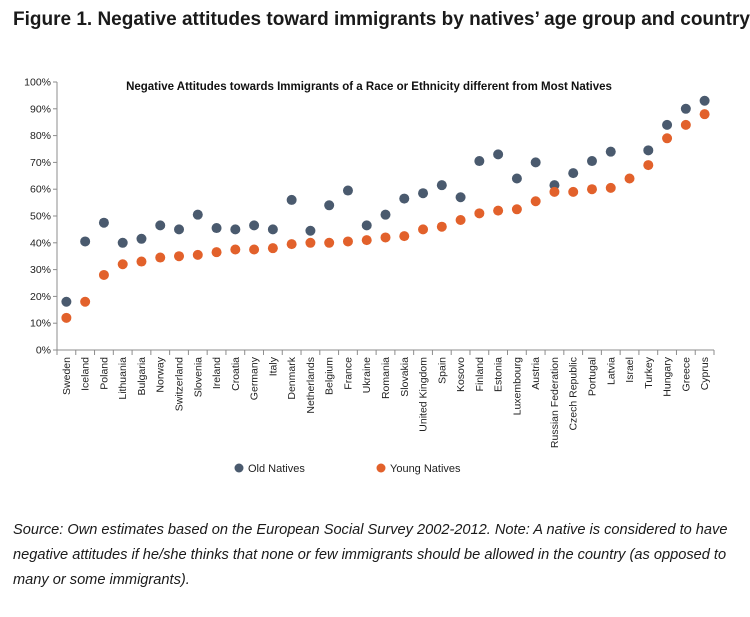  I want to click on x-tick-label: Lithuania, so click(123, 378).